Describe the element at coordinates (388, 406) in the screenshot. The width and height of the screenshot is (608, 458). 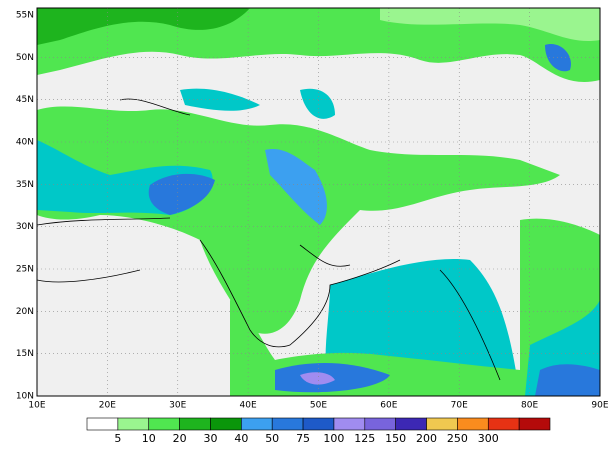
I see `lon-label: 60E` at that location.